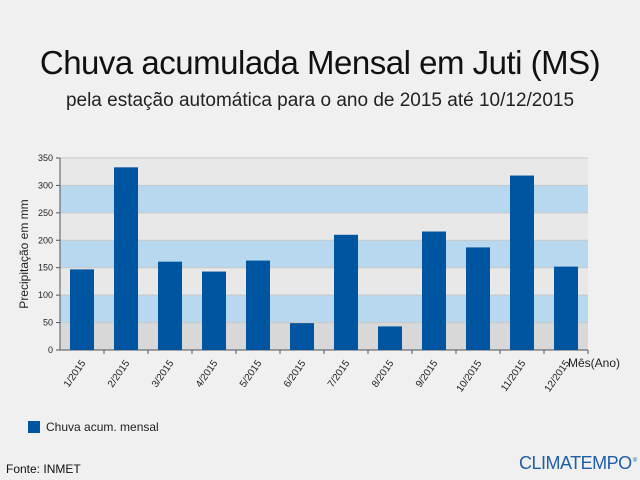 This screenshot has height=480, width=640. I want to click on chart-title: Chuva acumulada Mensal em Juti (MS), so click(320, 62).